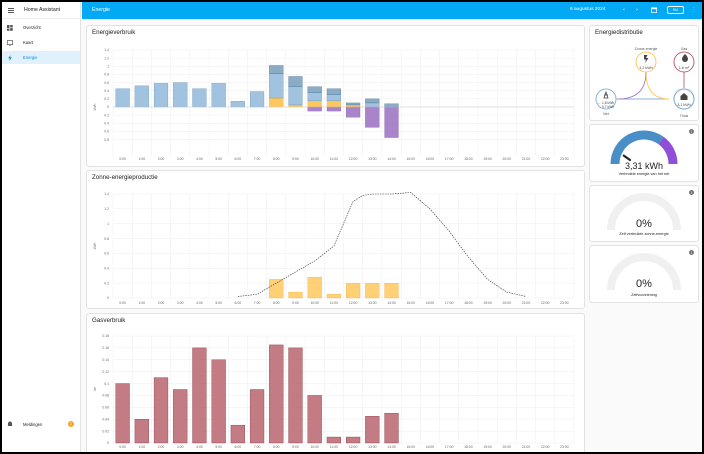  I want to click on grid-gauge, so click(644, 147).